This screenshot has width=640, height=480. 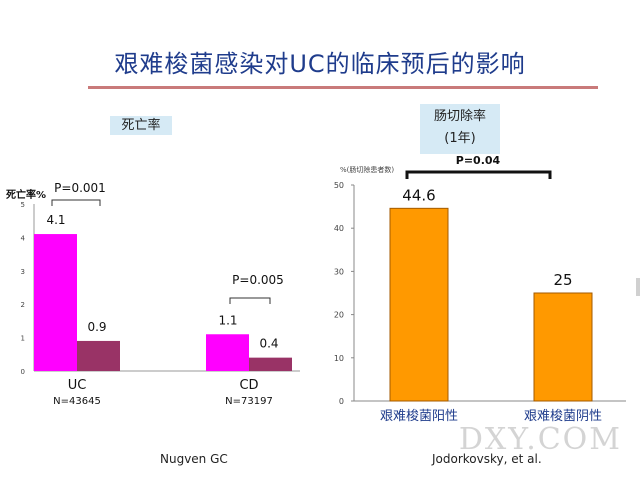 I want to click on data-label: 0.4, so click(x=268, y=344).